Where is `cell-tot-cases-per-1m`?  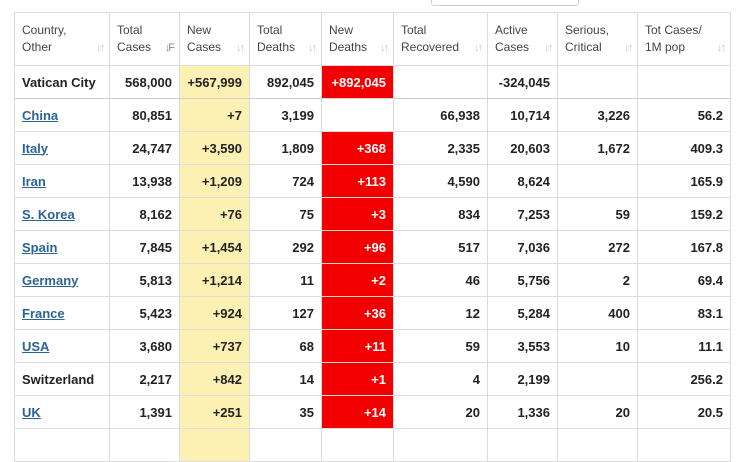 cell-tot-cases-per-1m is located at coordinates (684, 82).